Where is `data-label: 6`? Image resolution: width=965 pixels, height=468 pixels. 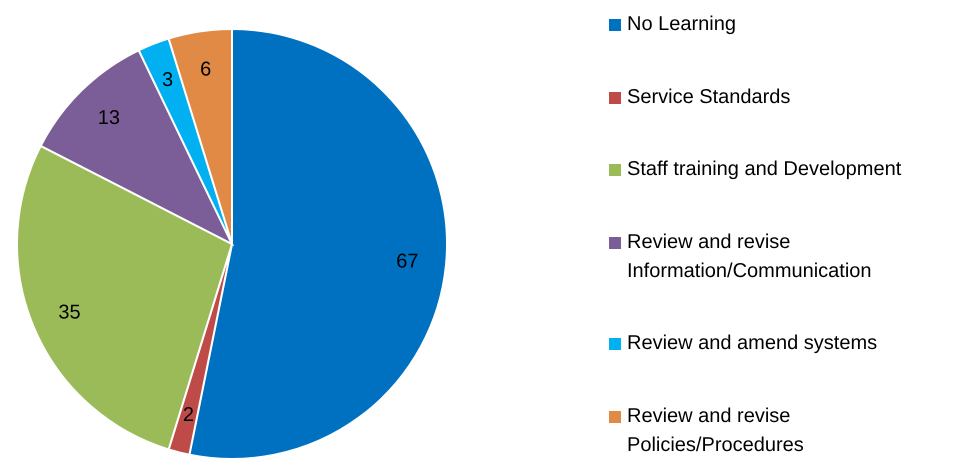 data-label: 6 is located at coordinates (206, 69).